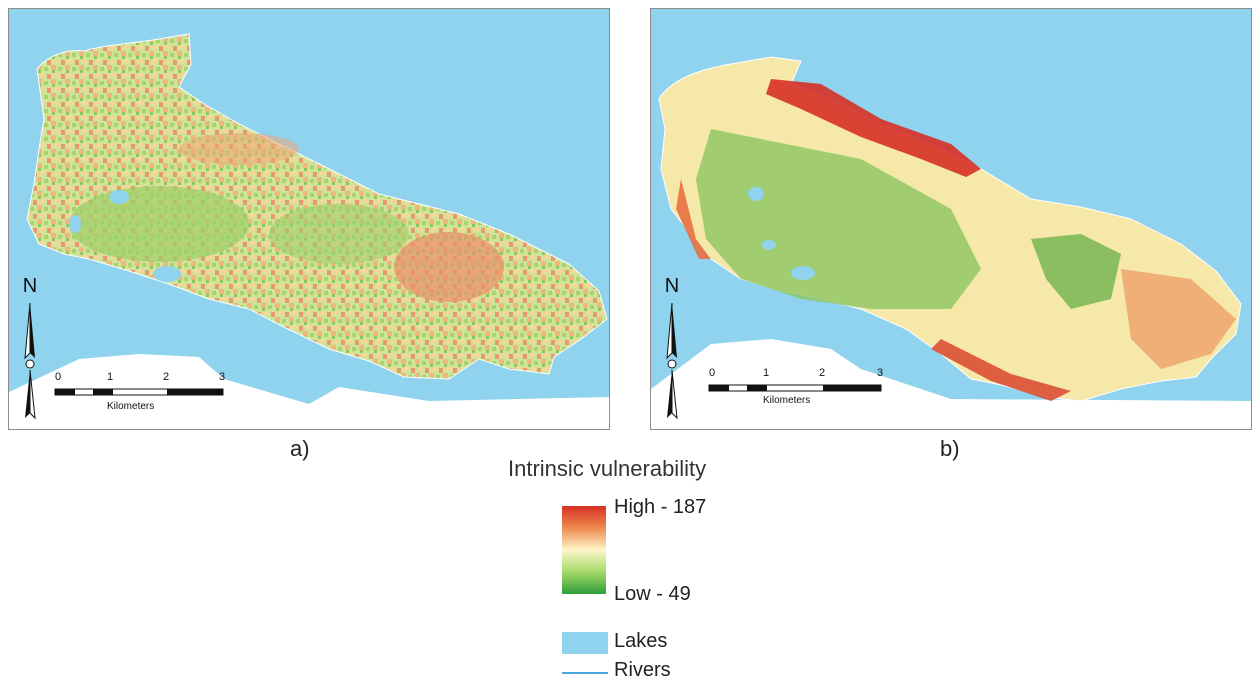 The height and width of the screenshot is (684, 1253). Describe the element at coordinates (607, 468) in the screenshot. I see `legend-title: Intrinsic vulnerability` at that location.